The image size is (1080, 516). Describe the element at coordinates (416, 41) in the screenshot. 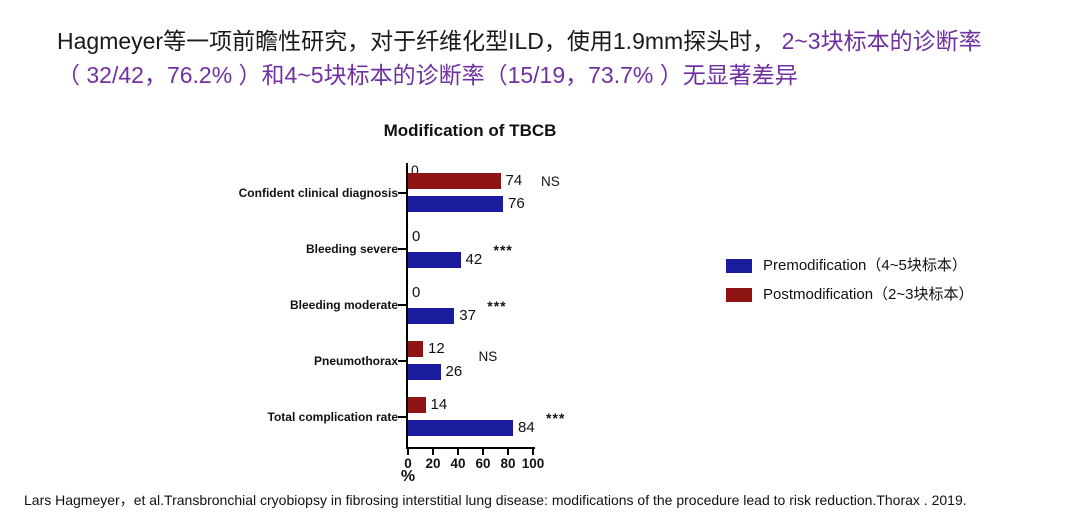

I see `headline-black-text: Hagmeyer等一项前瞻性研究，对于纤维化型ILD，使用1.9mm探头时，` at that location.